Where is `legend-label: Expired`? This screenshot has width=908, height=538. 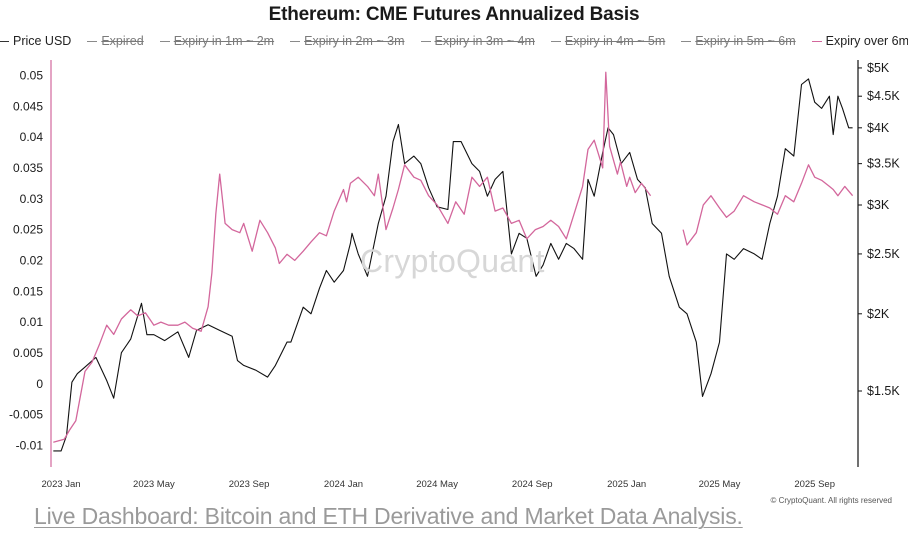 legend-label: Expired is located at coordinates (122, 41).